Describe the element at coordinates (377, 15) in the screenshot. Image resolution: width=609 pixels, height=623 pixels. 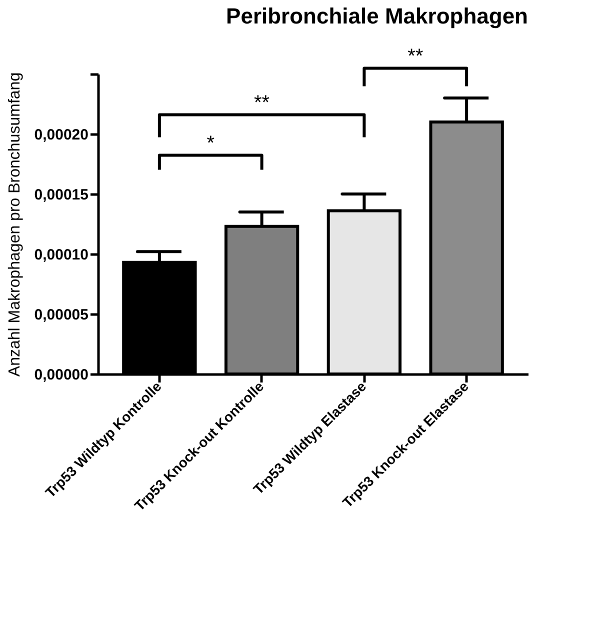
I see `chart-title: Peribronchiale Makrophagen` at that location.